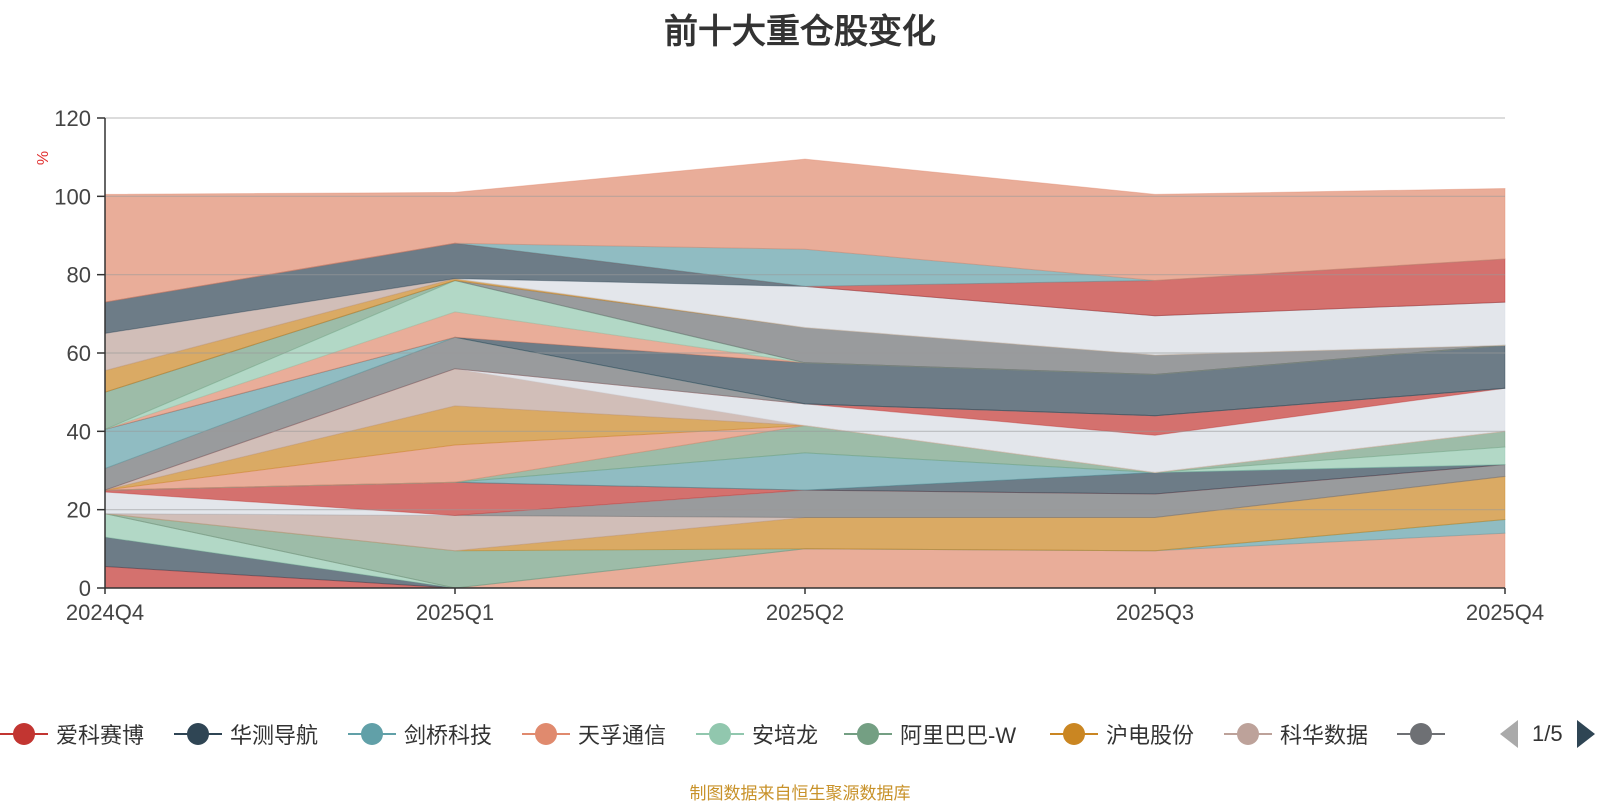  Describe the element at coordinates (1585, 734) in the screenshot. I see `next-page-arrow-icon` at that location.